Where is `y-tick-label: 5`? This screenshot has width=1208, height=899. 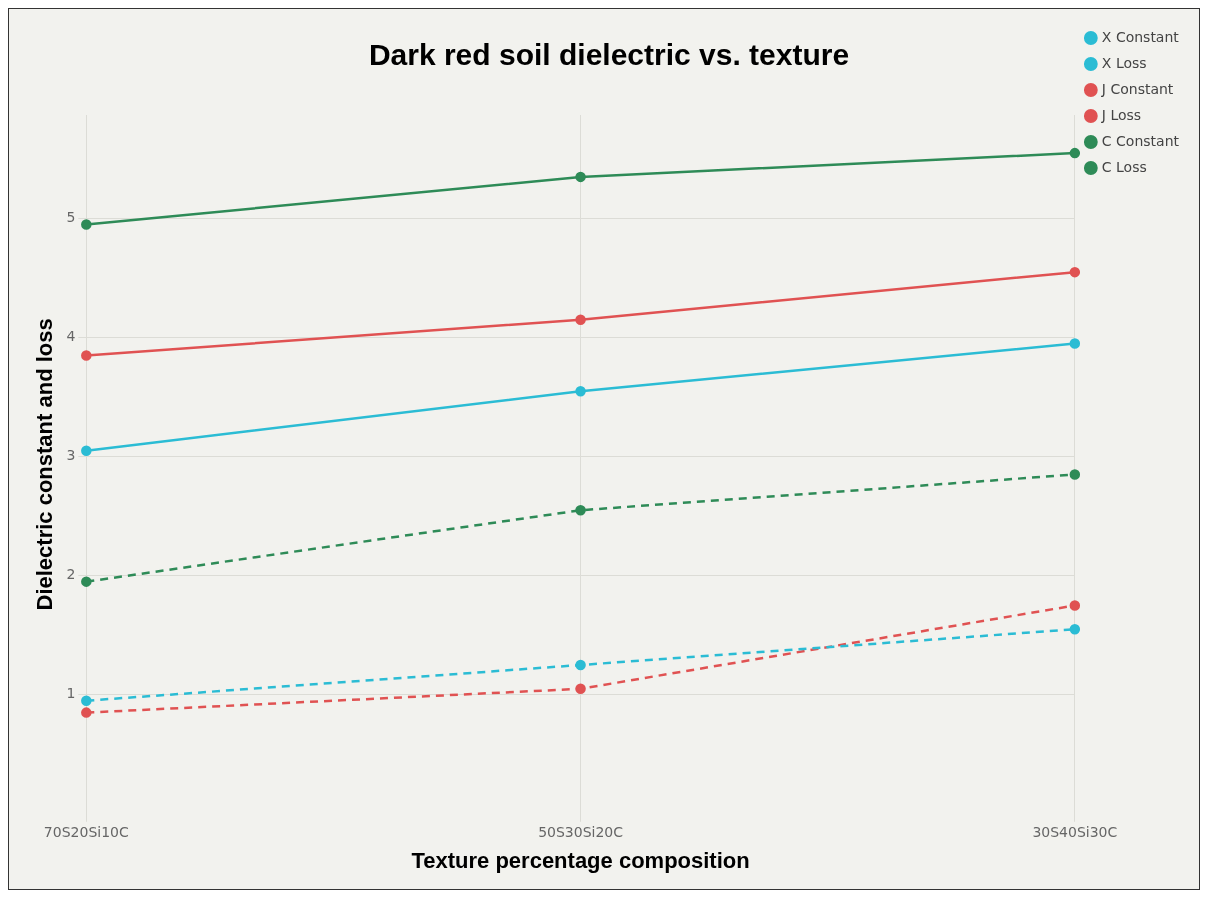
y-tick-label: 5 is located at coordinates (71, 217).